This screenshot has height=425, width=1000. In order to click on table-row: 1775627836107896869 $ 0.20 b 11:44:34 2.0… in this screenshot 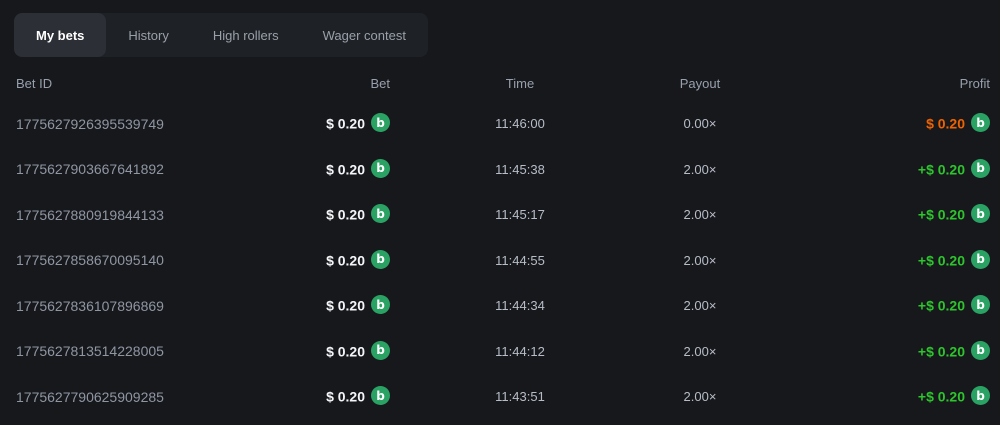, I will do `click(500, 306)`.